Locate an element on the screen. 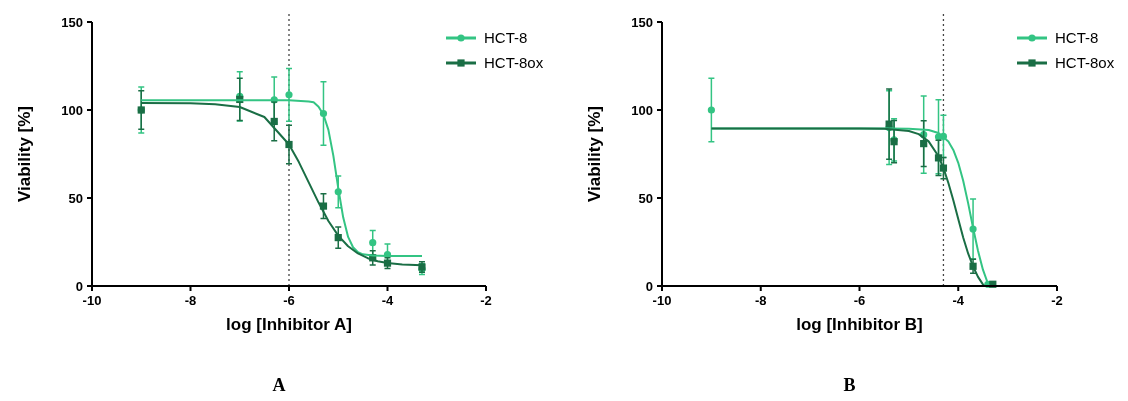  text: B is located at coordinates (849, 385).